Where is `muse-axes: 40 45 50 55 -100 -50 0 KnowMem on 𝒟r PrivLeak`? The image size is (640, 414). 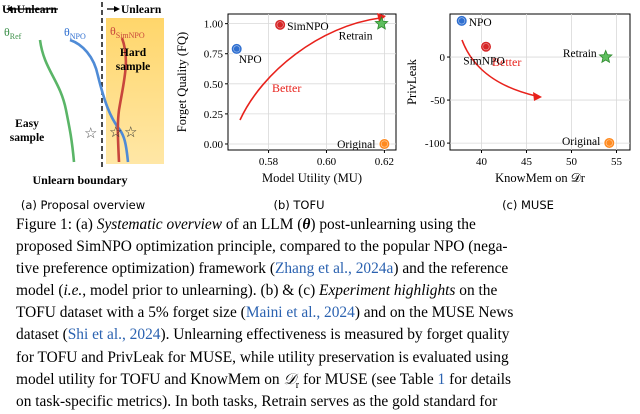 muse-axes: 40 45 50 55 -100 -50 0 KnowMem on 𝒟r PrivLeak is located at coordinates (518, 99).